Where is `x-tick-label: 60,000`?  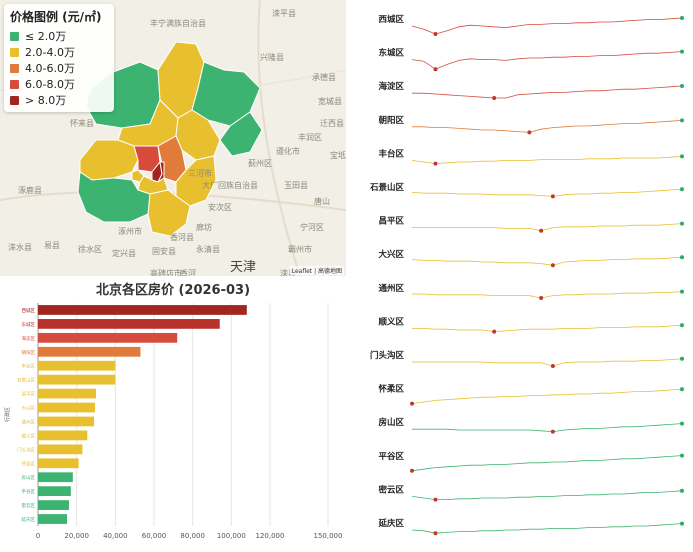 x-tick-label: 60,000 is located at coordinates (154, 536).